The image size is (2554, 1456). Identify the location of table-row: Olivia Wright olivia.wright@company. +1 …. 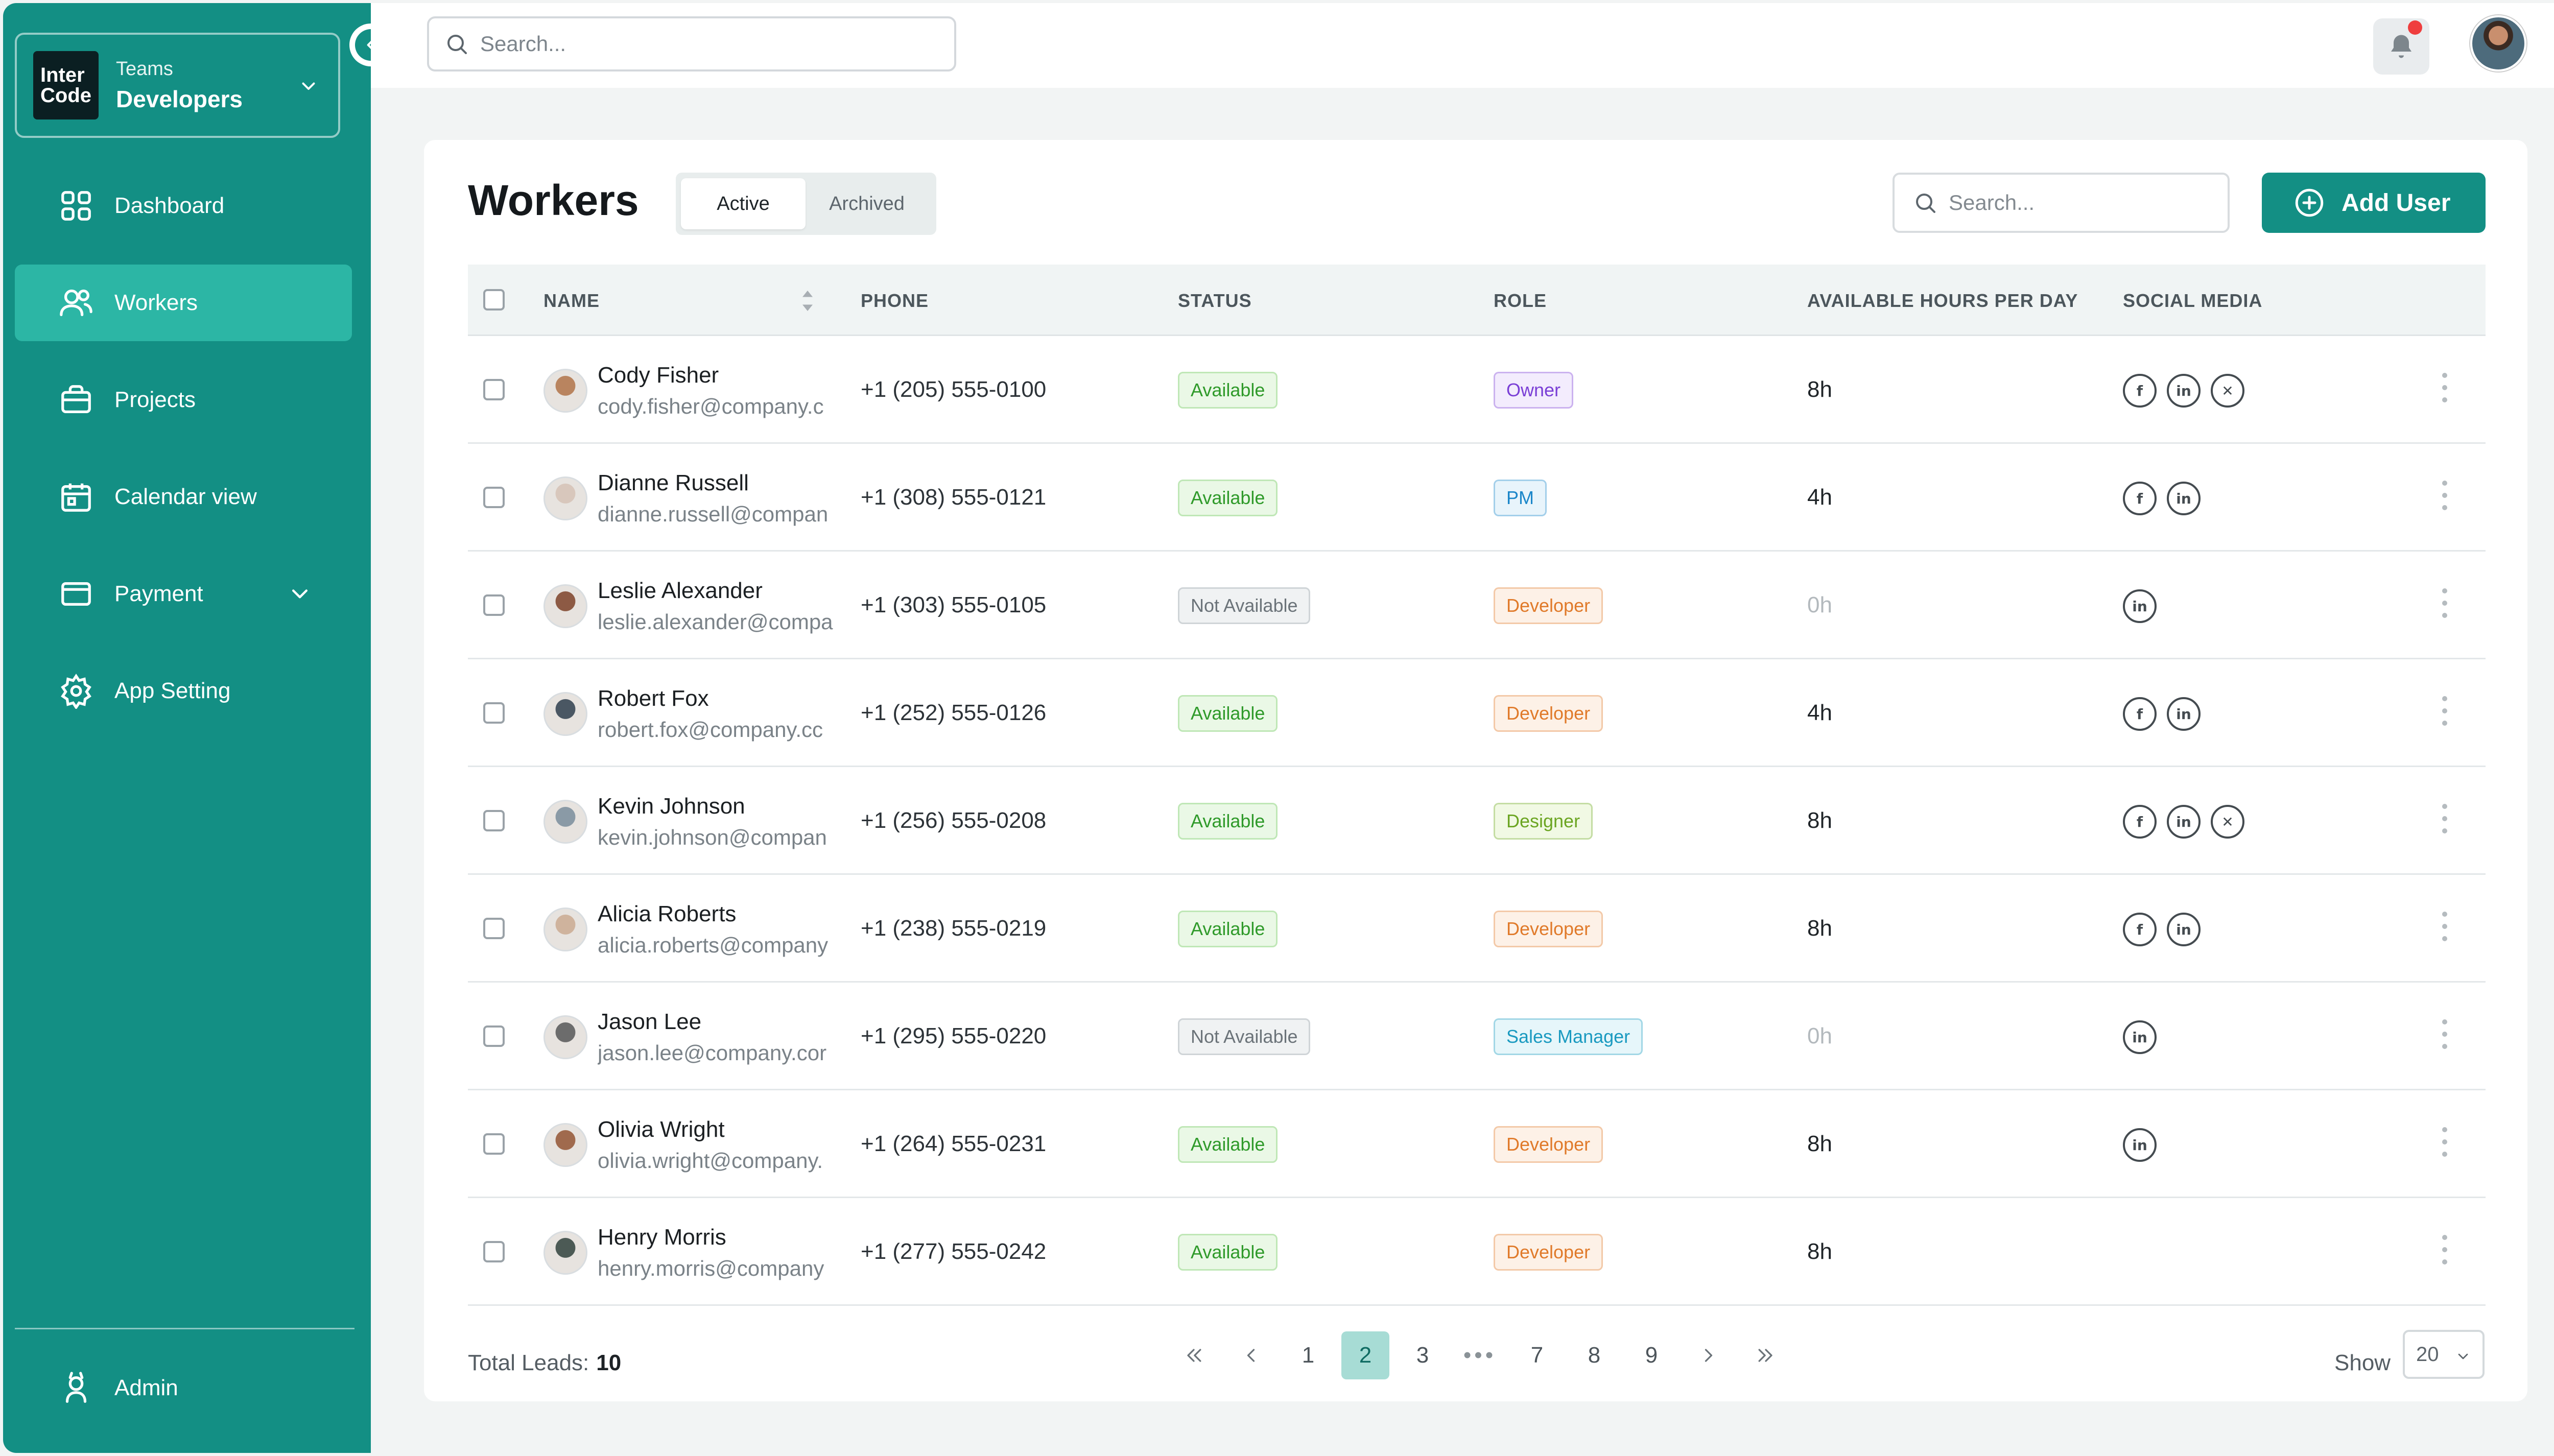
(1477, 1144).